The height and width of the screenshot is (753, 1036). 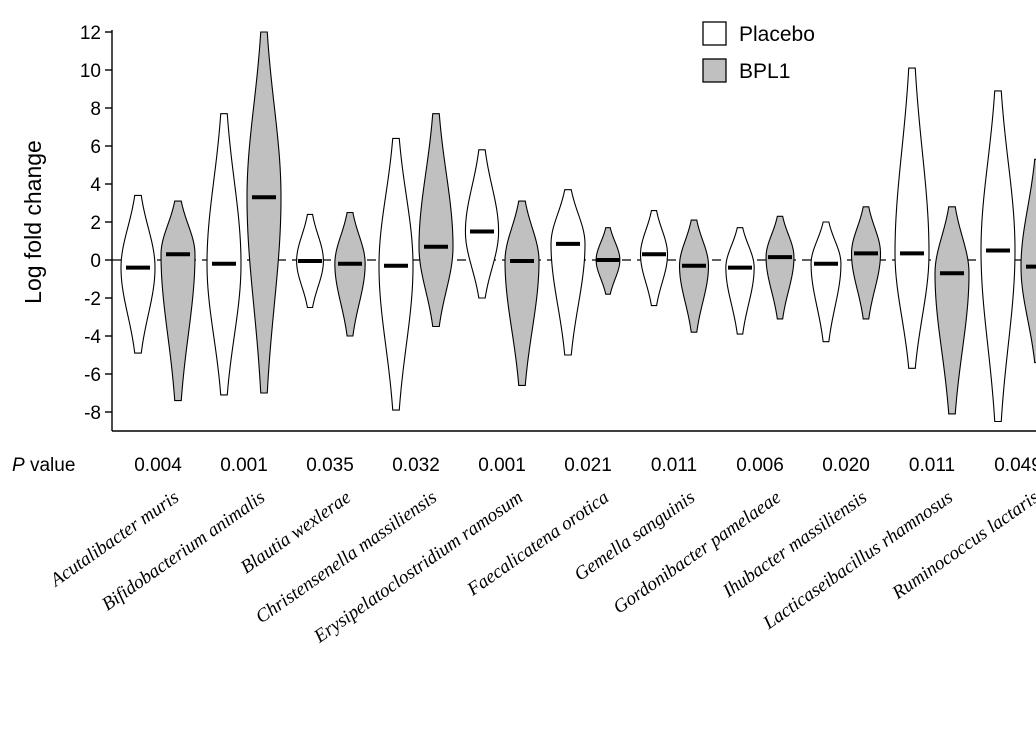 I want to click on p-value-title-p: P, so click(x=18, y=465).